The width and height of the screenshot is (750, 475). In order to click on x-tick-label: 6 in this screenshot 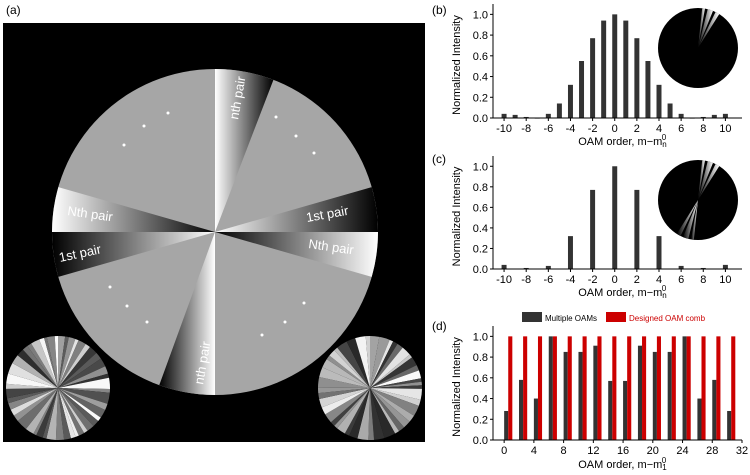, I will do `click(681, 129)`.